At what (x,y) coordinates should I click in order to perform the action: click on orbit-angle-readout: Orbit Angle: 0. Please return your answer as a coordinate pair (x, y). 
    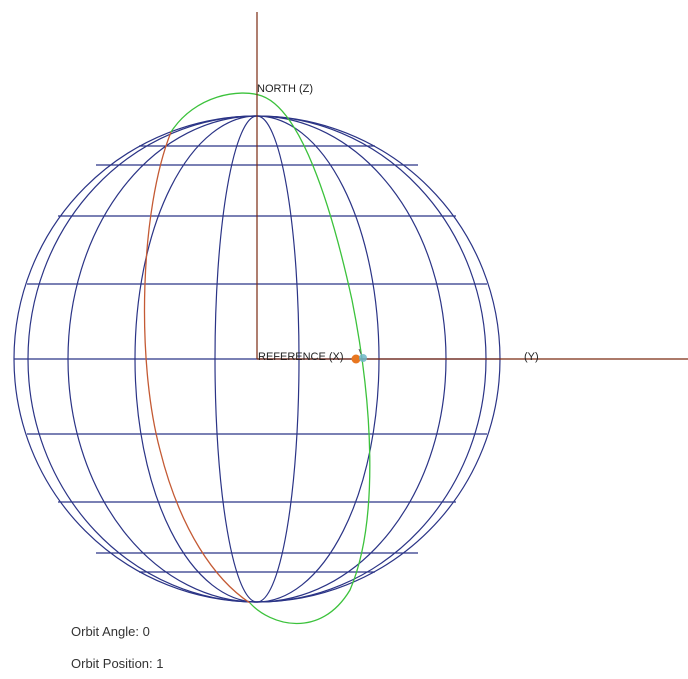
    Looking at the image, I should click on (110, 631).